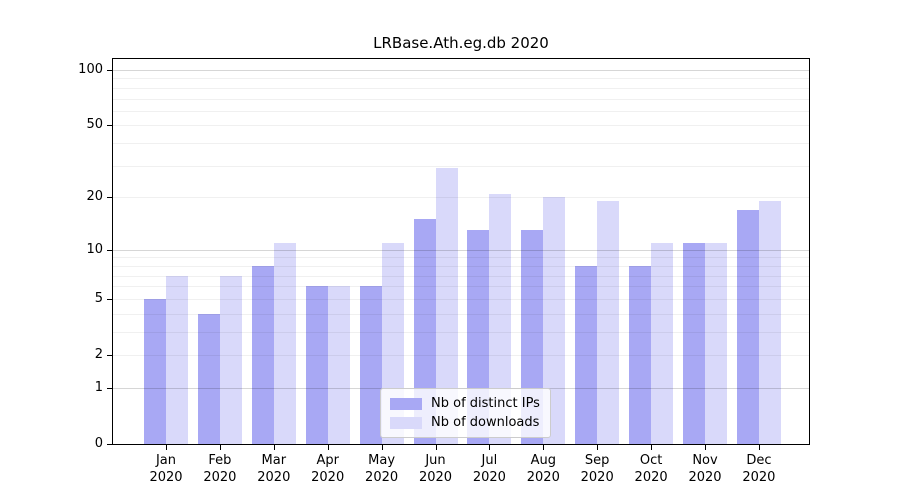 Image resolution: width=900 pixels, height=500 pixels. What do you see at coordinates (338, 365) in the screenshot?
I see `bar-apr-nb-of-downloads` at bounding box center [338, 365].